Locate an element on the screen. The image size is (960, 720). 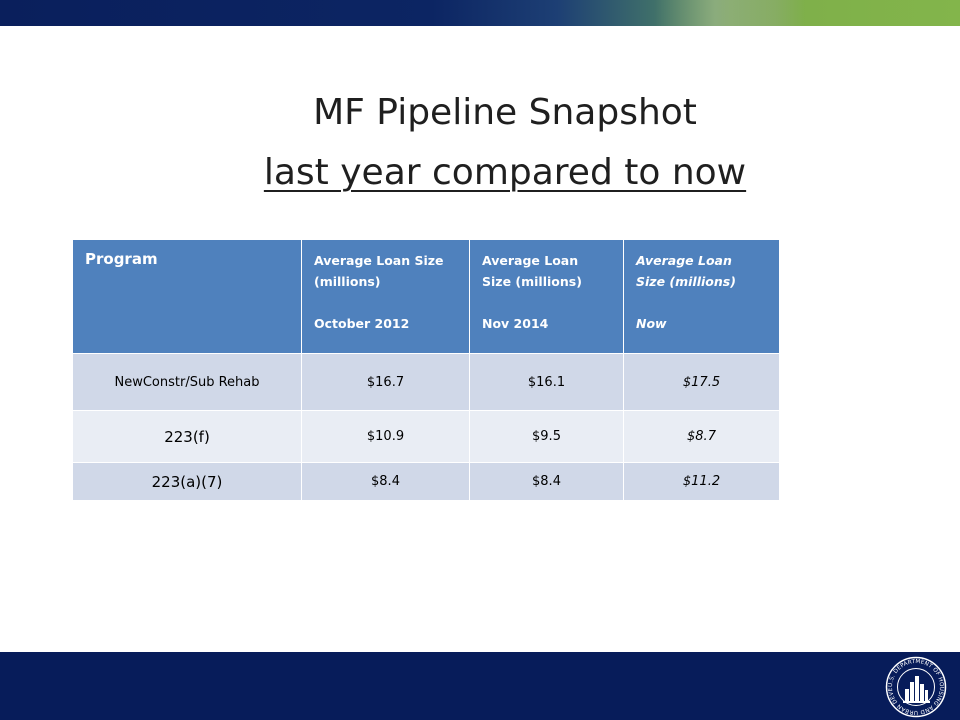
header-line: Now is located at coordinates (651, 323).